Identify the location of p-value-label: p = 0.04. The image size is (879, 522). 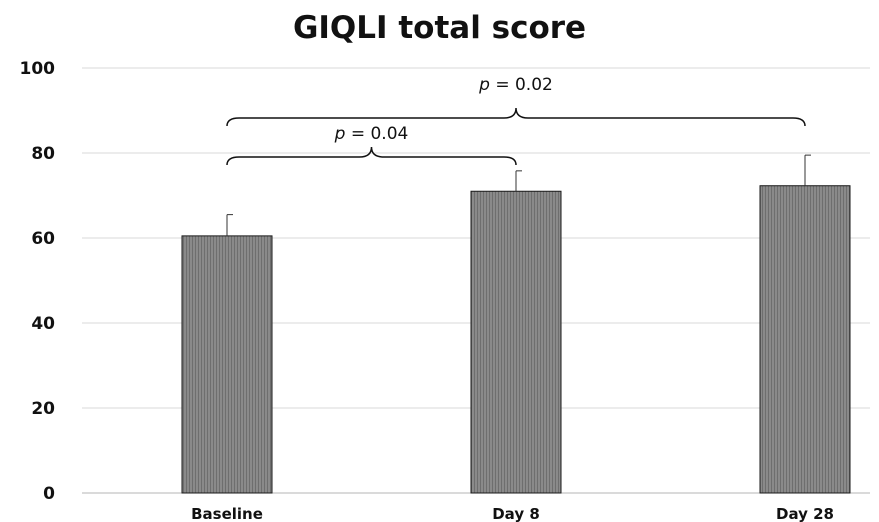
(371, 134).